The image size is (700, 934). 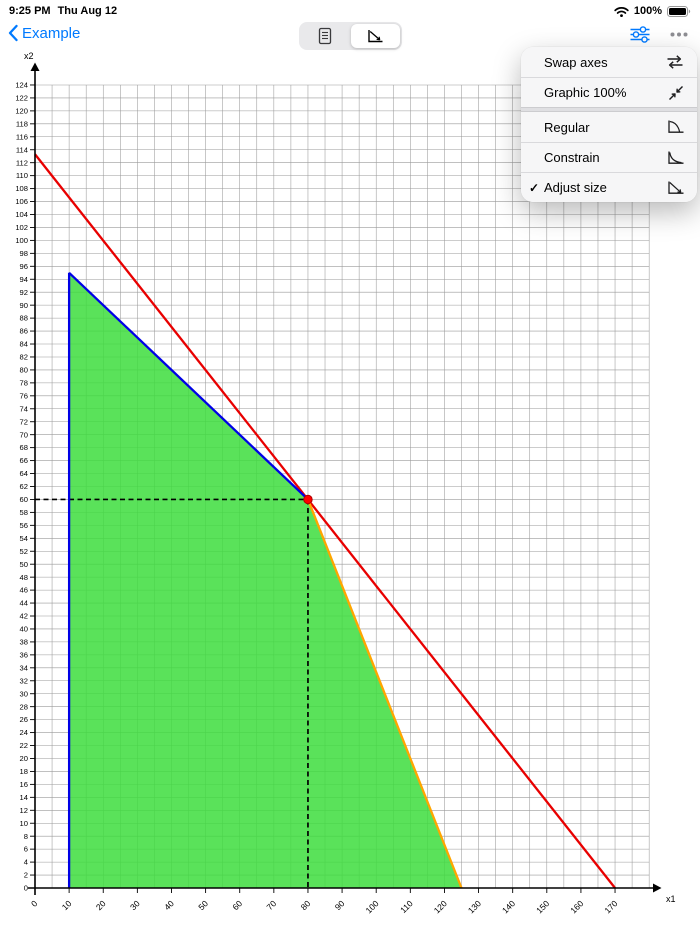 I want to click on svg-text: 124, so click(x=21, y=85).